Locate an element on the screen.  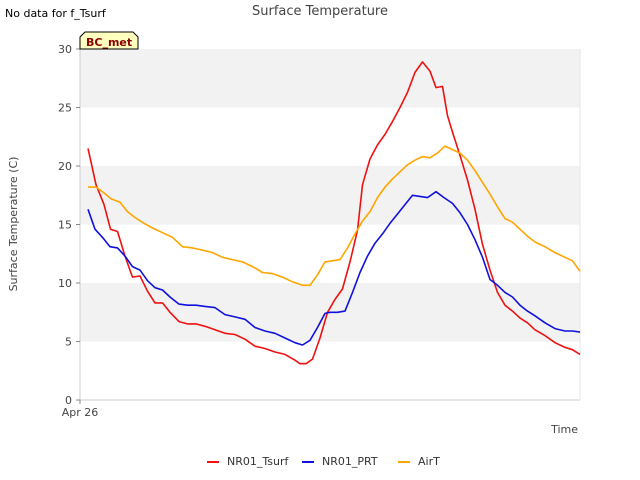
chart-title: Surface Temperature is located at coordinates (320, 11).